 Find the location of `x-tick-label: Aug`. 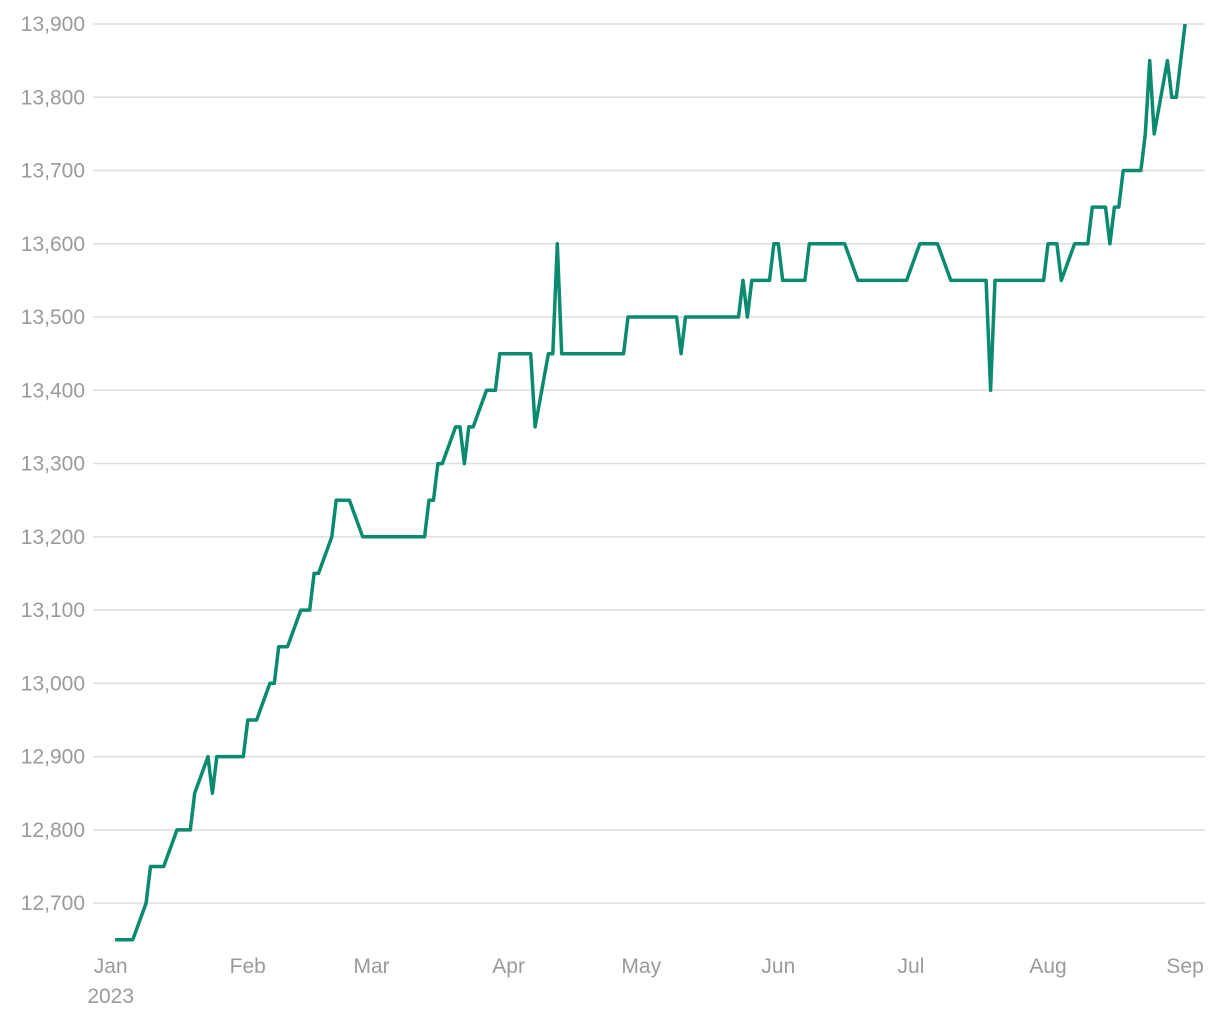

x-tick-label: Aug is located at coordinates (1047, 966).